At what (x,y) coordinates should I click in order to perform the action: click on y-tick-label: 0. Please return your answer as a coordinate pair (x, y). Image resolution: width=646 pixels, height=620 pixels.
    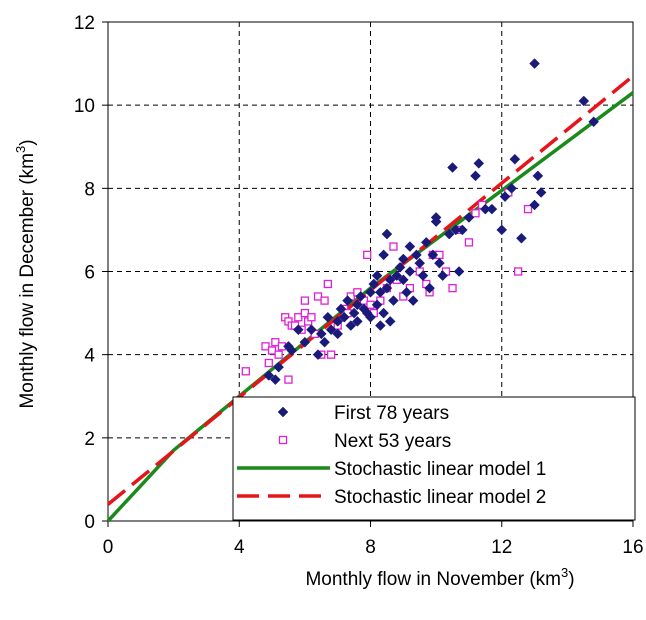
    Looking at the image, I should click on (89, 522).